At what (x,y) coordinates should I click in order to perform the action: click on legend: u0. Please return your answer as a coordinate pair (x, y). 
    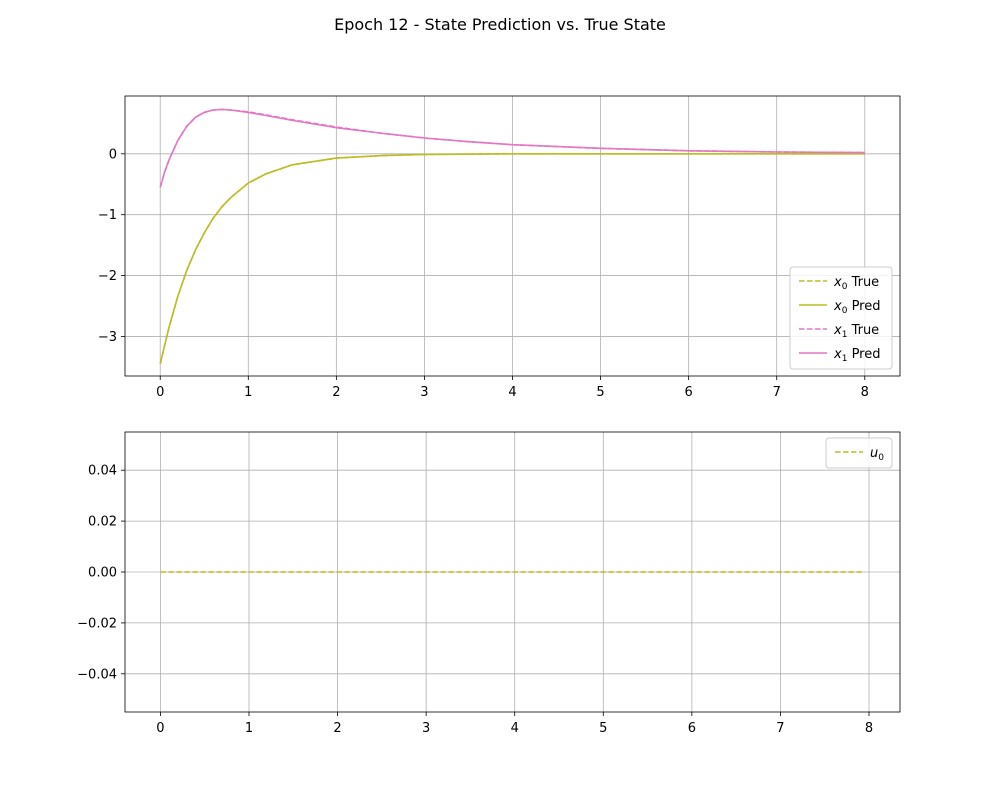
    Looking at the image, I should click on (859, 453).